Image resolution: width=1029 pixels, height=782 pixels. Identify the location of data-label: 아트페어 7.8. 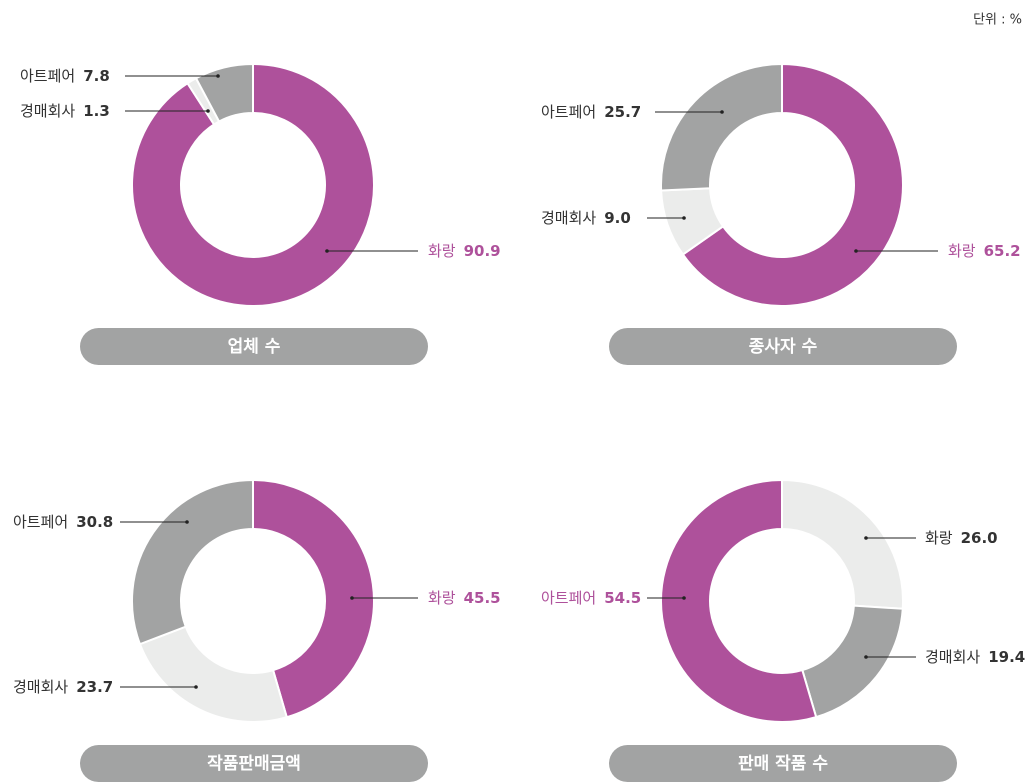
(65, 76).